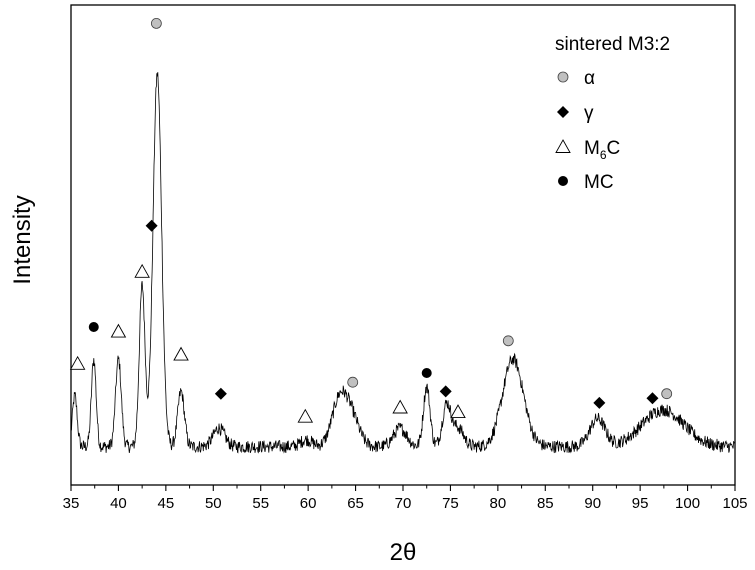 The image size is (755, 570). I want to click on x-tick-label: 70, so click(403, 503).